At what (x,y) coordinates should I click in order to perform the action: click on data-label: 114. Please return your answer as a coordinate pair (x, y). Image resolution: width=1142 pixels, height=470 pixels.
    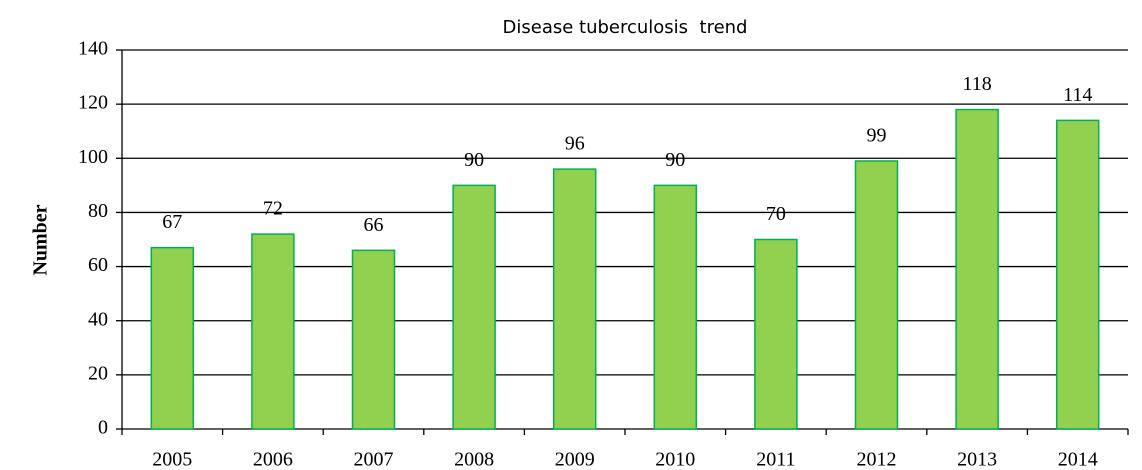
    Looking at the image, I should click on (1077, 95).